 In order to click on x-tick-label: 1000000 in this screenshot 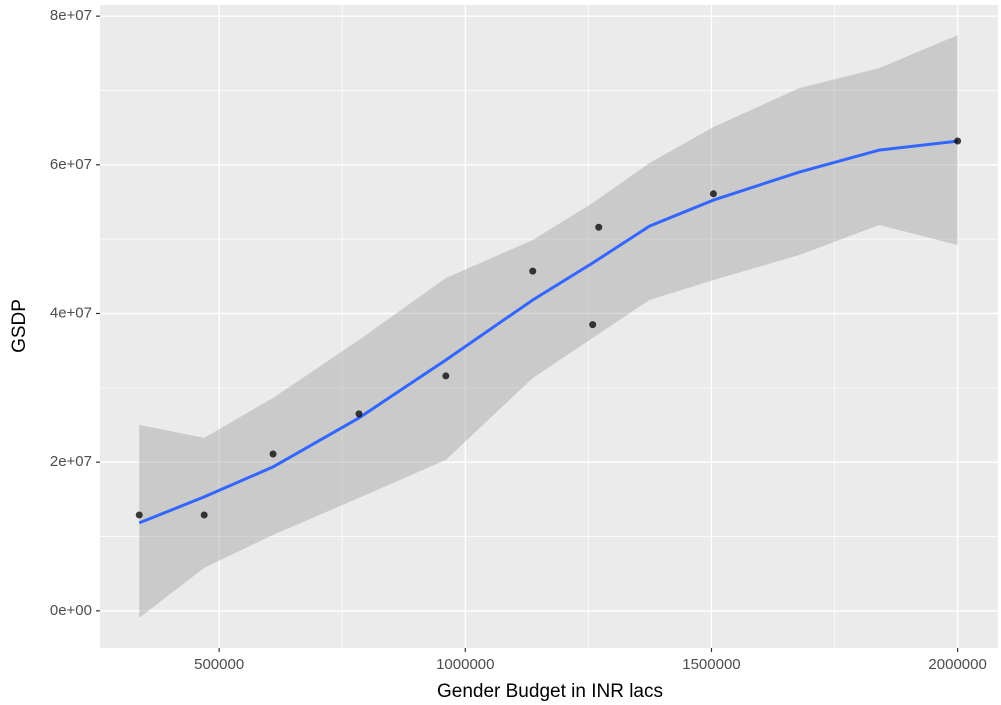, I will do `click(465, 664)`.